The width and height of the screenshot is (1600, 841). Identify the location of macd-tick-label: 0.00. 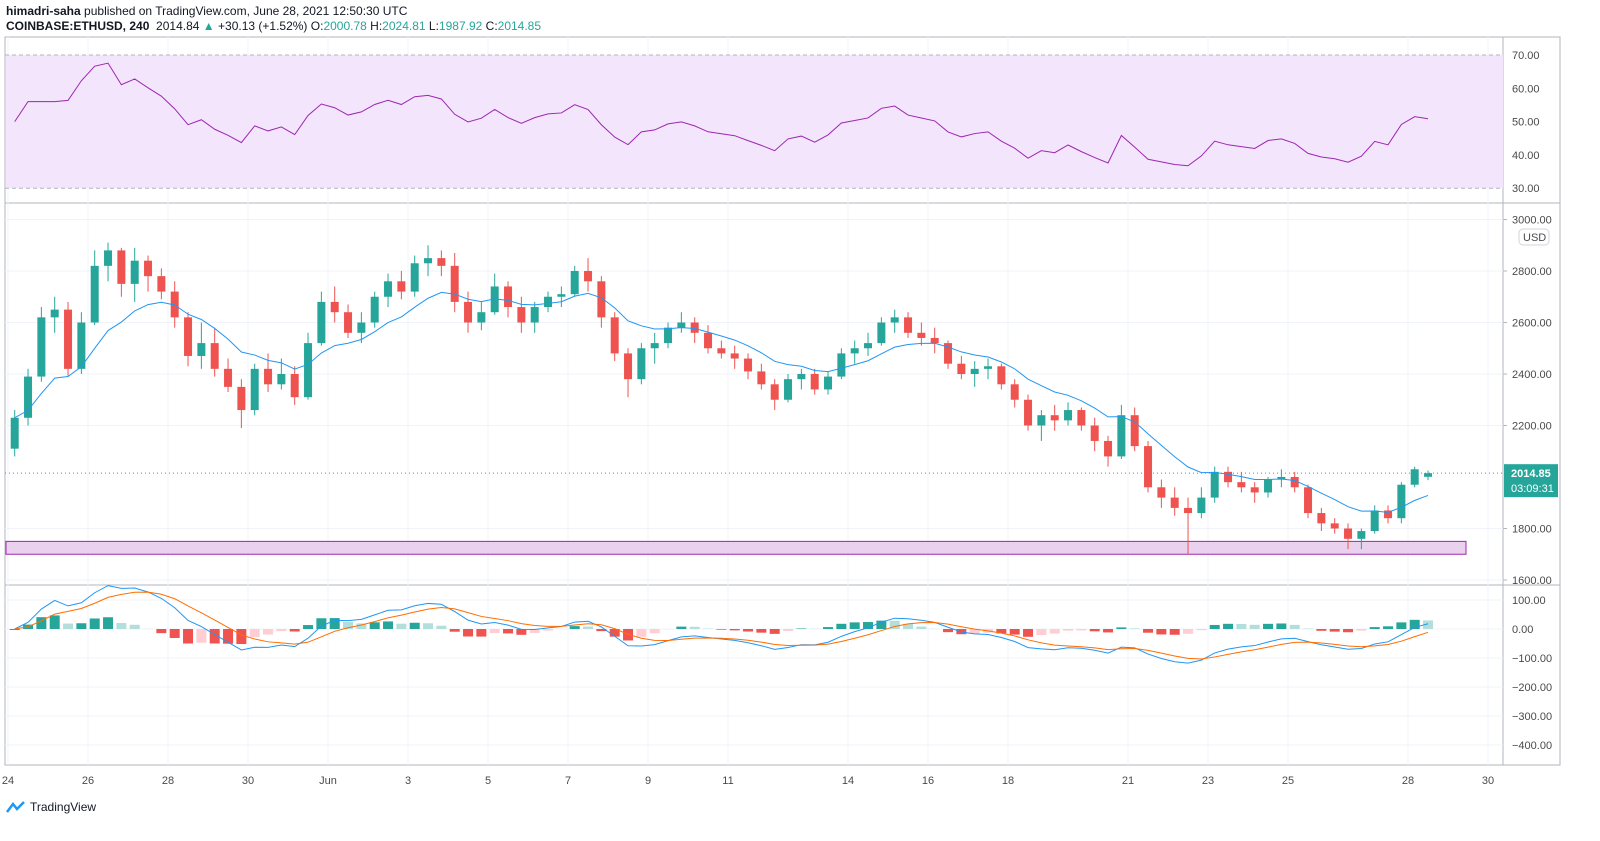
(1522, 630).